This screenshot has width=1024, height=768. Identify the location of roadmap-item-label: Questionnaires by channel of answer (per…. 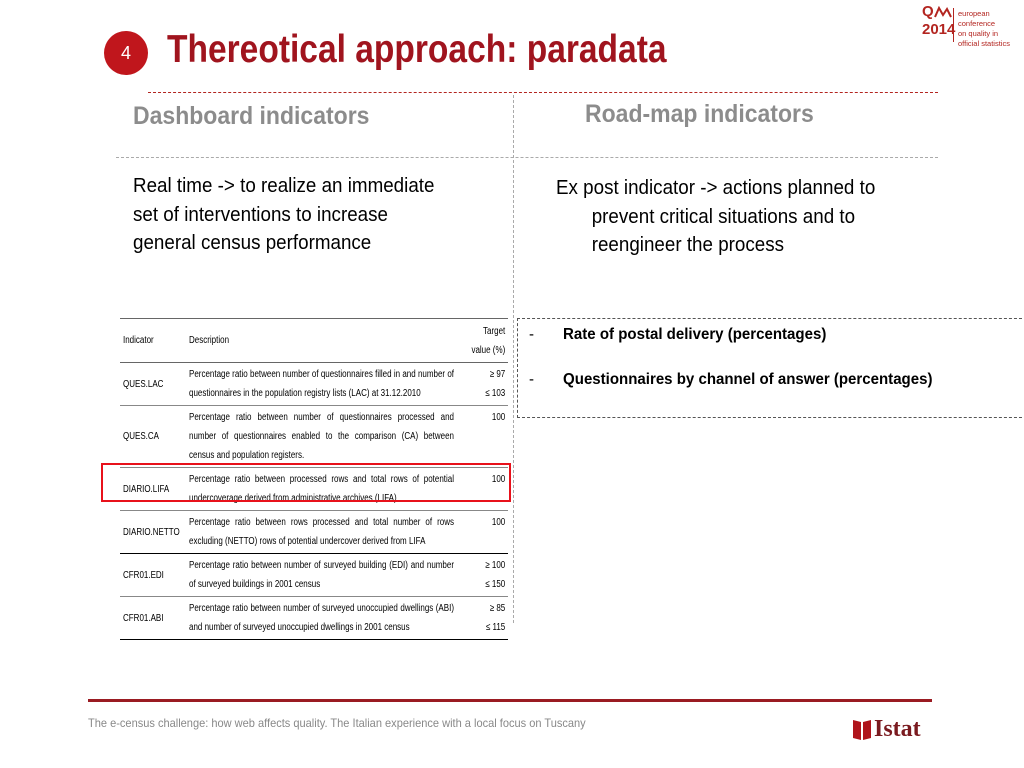
(748, 379).